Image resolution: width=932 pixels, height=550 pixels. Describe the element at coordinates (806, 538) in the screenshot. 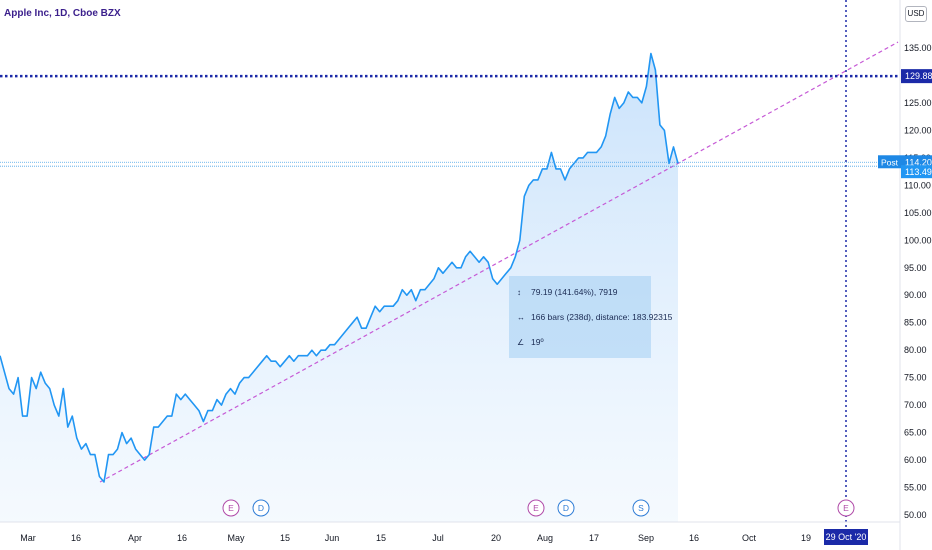

I see `time-tick-label: 19` at that location.